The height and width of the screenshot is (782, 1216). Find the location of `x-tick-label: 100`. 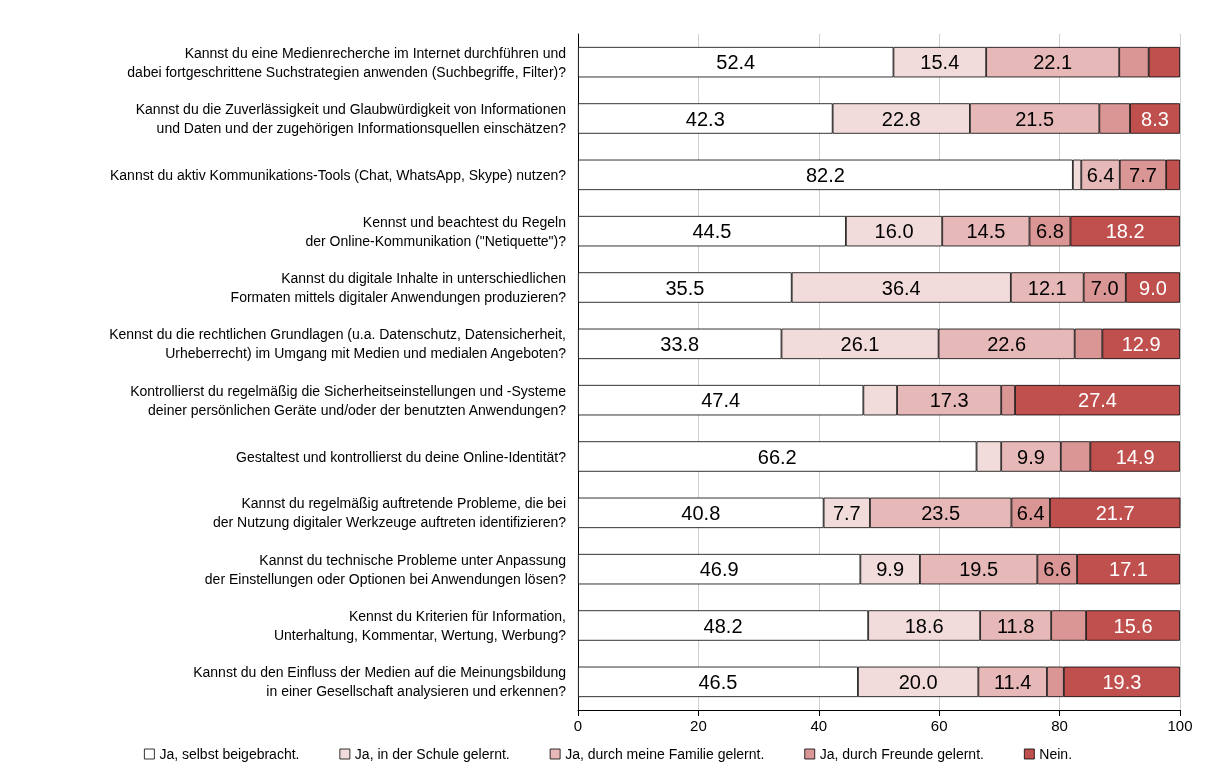

x-tick-label: 100 is located at coordinates (1180, 725).